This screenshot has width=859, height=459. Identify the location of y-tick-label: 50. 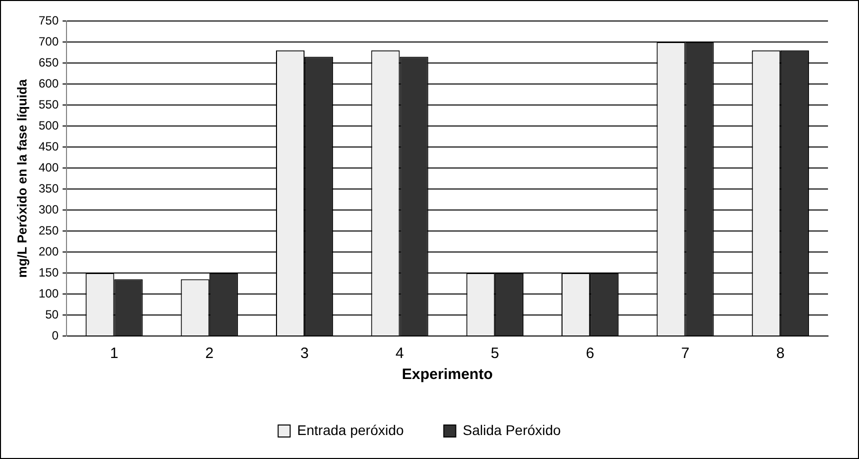
(52, 314).